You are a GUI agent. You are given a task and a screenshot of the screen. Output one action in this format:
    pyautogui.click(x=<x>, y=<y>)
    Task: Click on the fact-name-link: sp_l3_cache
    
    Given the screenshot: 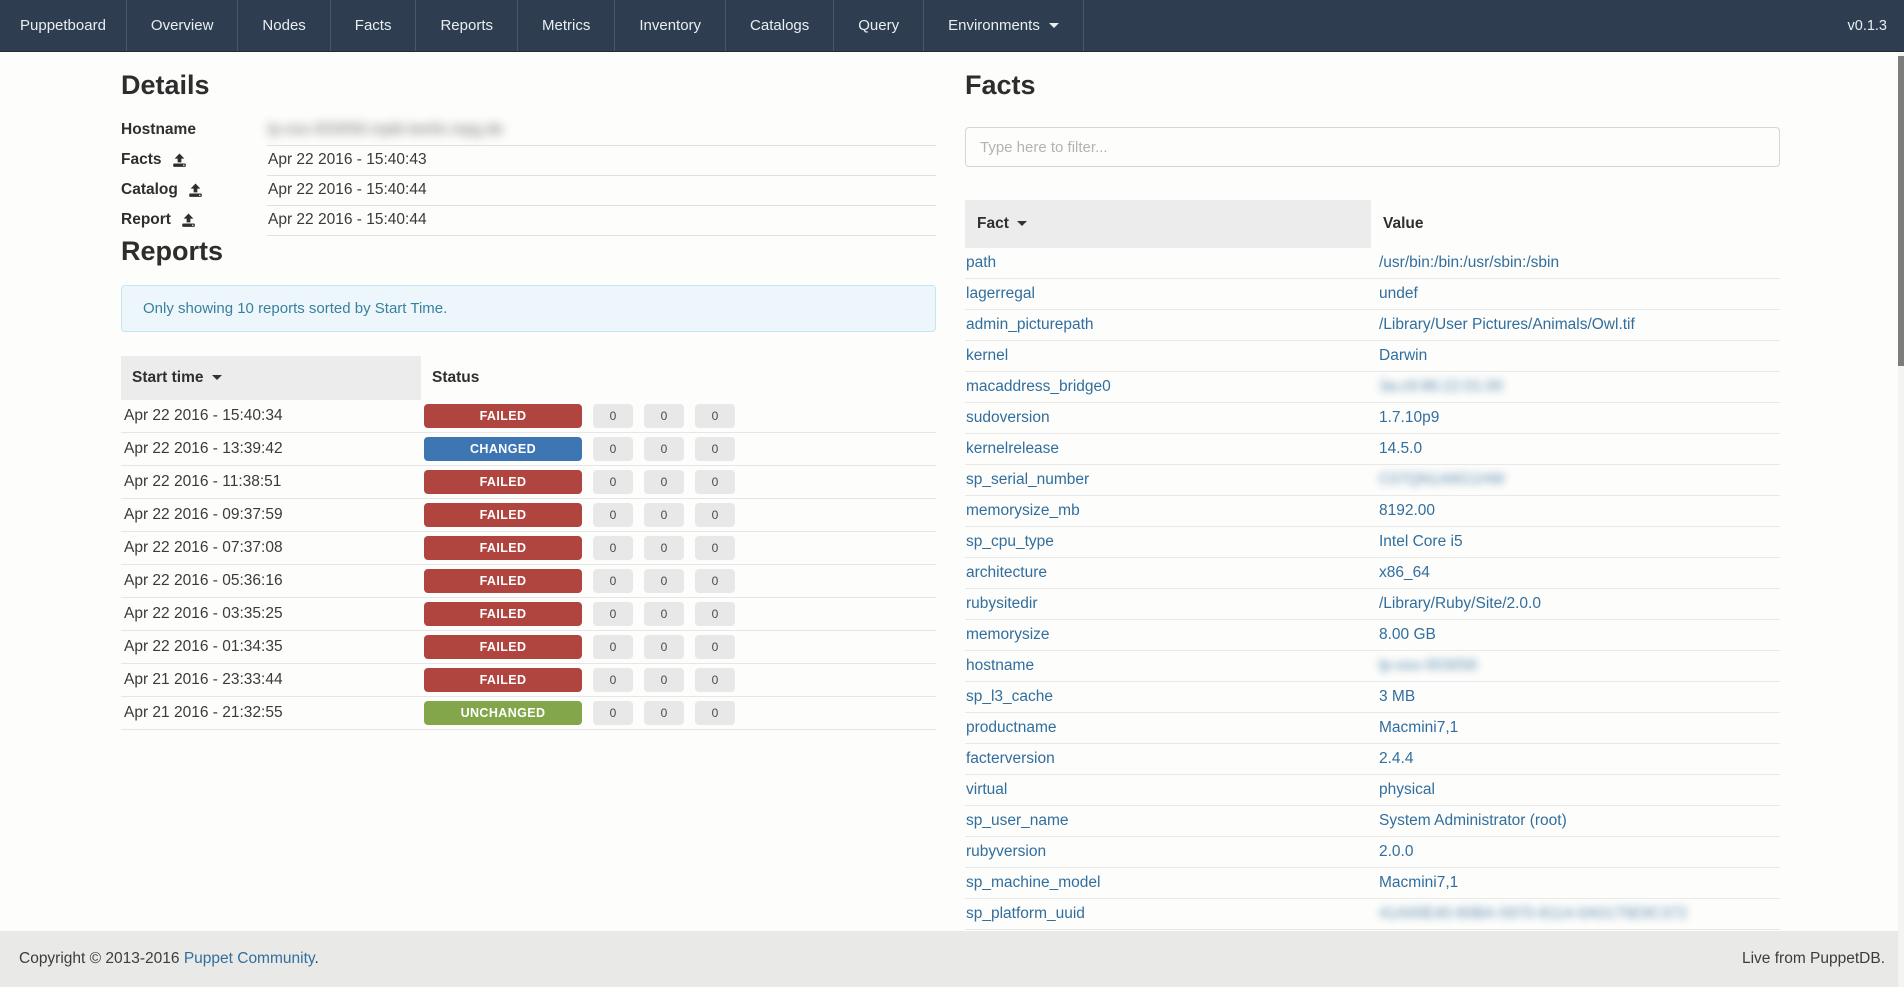 What is the action you would take?
    pyautogui.click(x=1010, y=696)
    